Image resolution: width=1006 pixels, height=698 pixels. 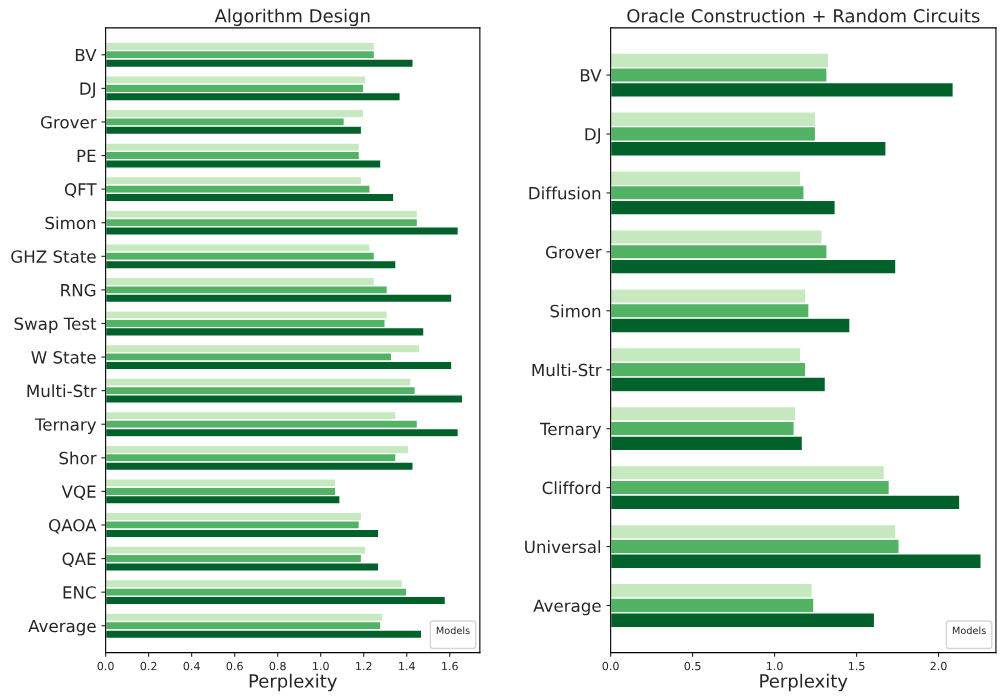 What do you see at coordinates (148, 666) in the screenshot?
I see `x-tick-label: 0.2` at bounding box center [148, 666].